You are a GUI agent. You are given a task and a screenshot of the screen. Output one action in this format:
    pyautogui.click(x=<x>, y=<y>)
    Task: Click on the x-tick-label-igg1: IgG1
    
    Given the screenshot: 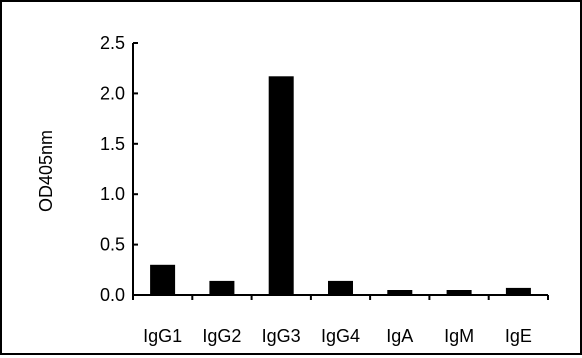 What is the action you would take?
    pyautogui.click(x=162, y=336)
    